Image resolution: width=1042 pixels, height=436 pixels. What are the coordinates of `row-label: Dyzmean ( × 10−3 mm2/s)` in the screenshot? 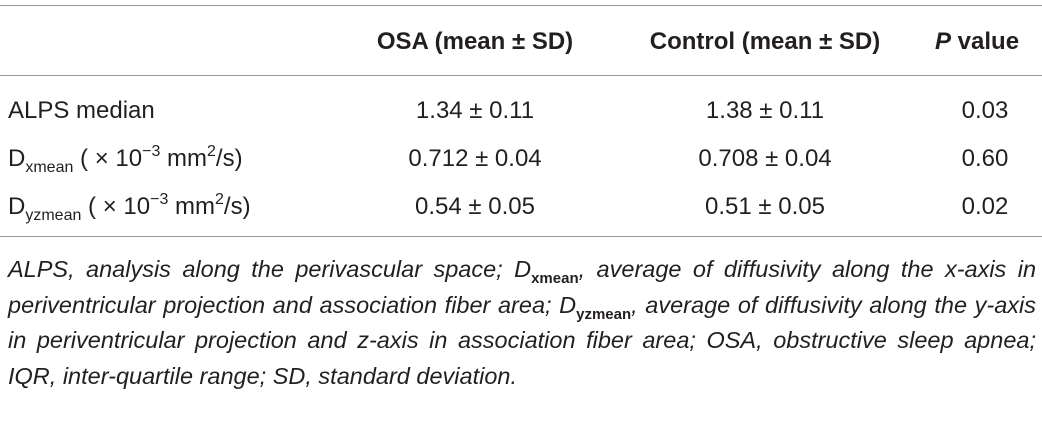 It's located at (129, 207).